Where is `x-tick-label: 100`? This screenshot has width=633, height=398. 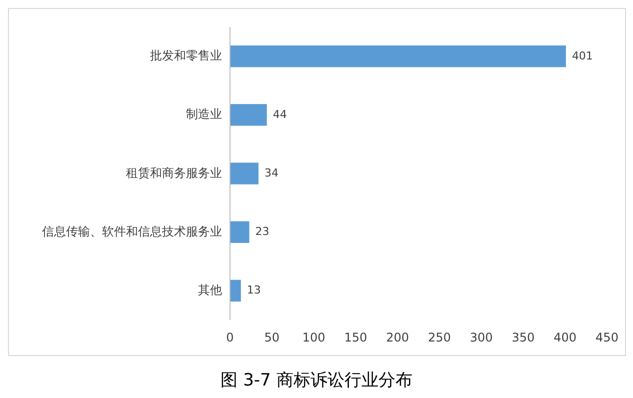 x-tick-label: 100 is located at coordinates (314, 337).